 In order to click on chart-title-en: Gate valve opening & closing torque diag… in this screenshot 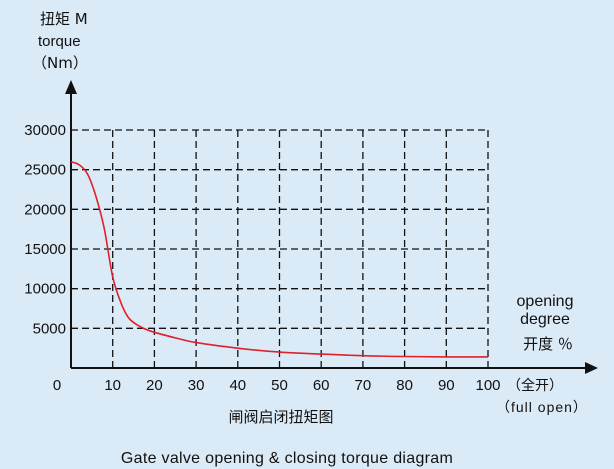, I will do `click(287, 458)`.